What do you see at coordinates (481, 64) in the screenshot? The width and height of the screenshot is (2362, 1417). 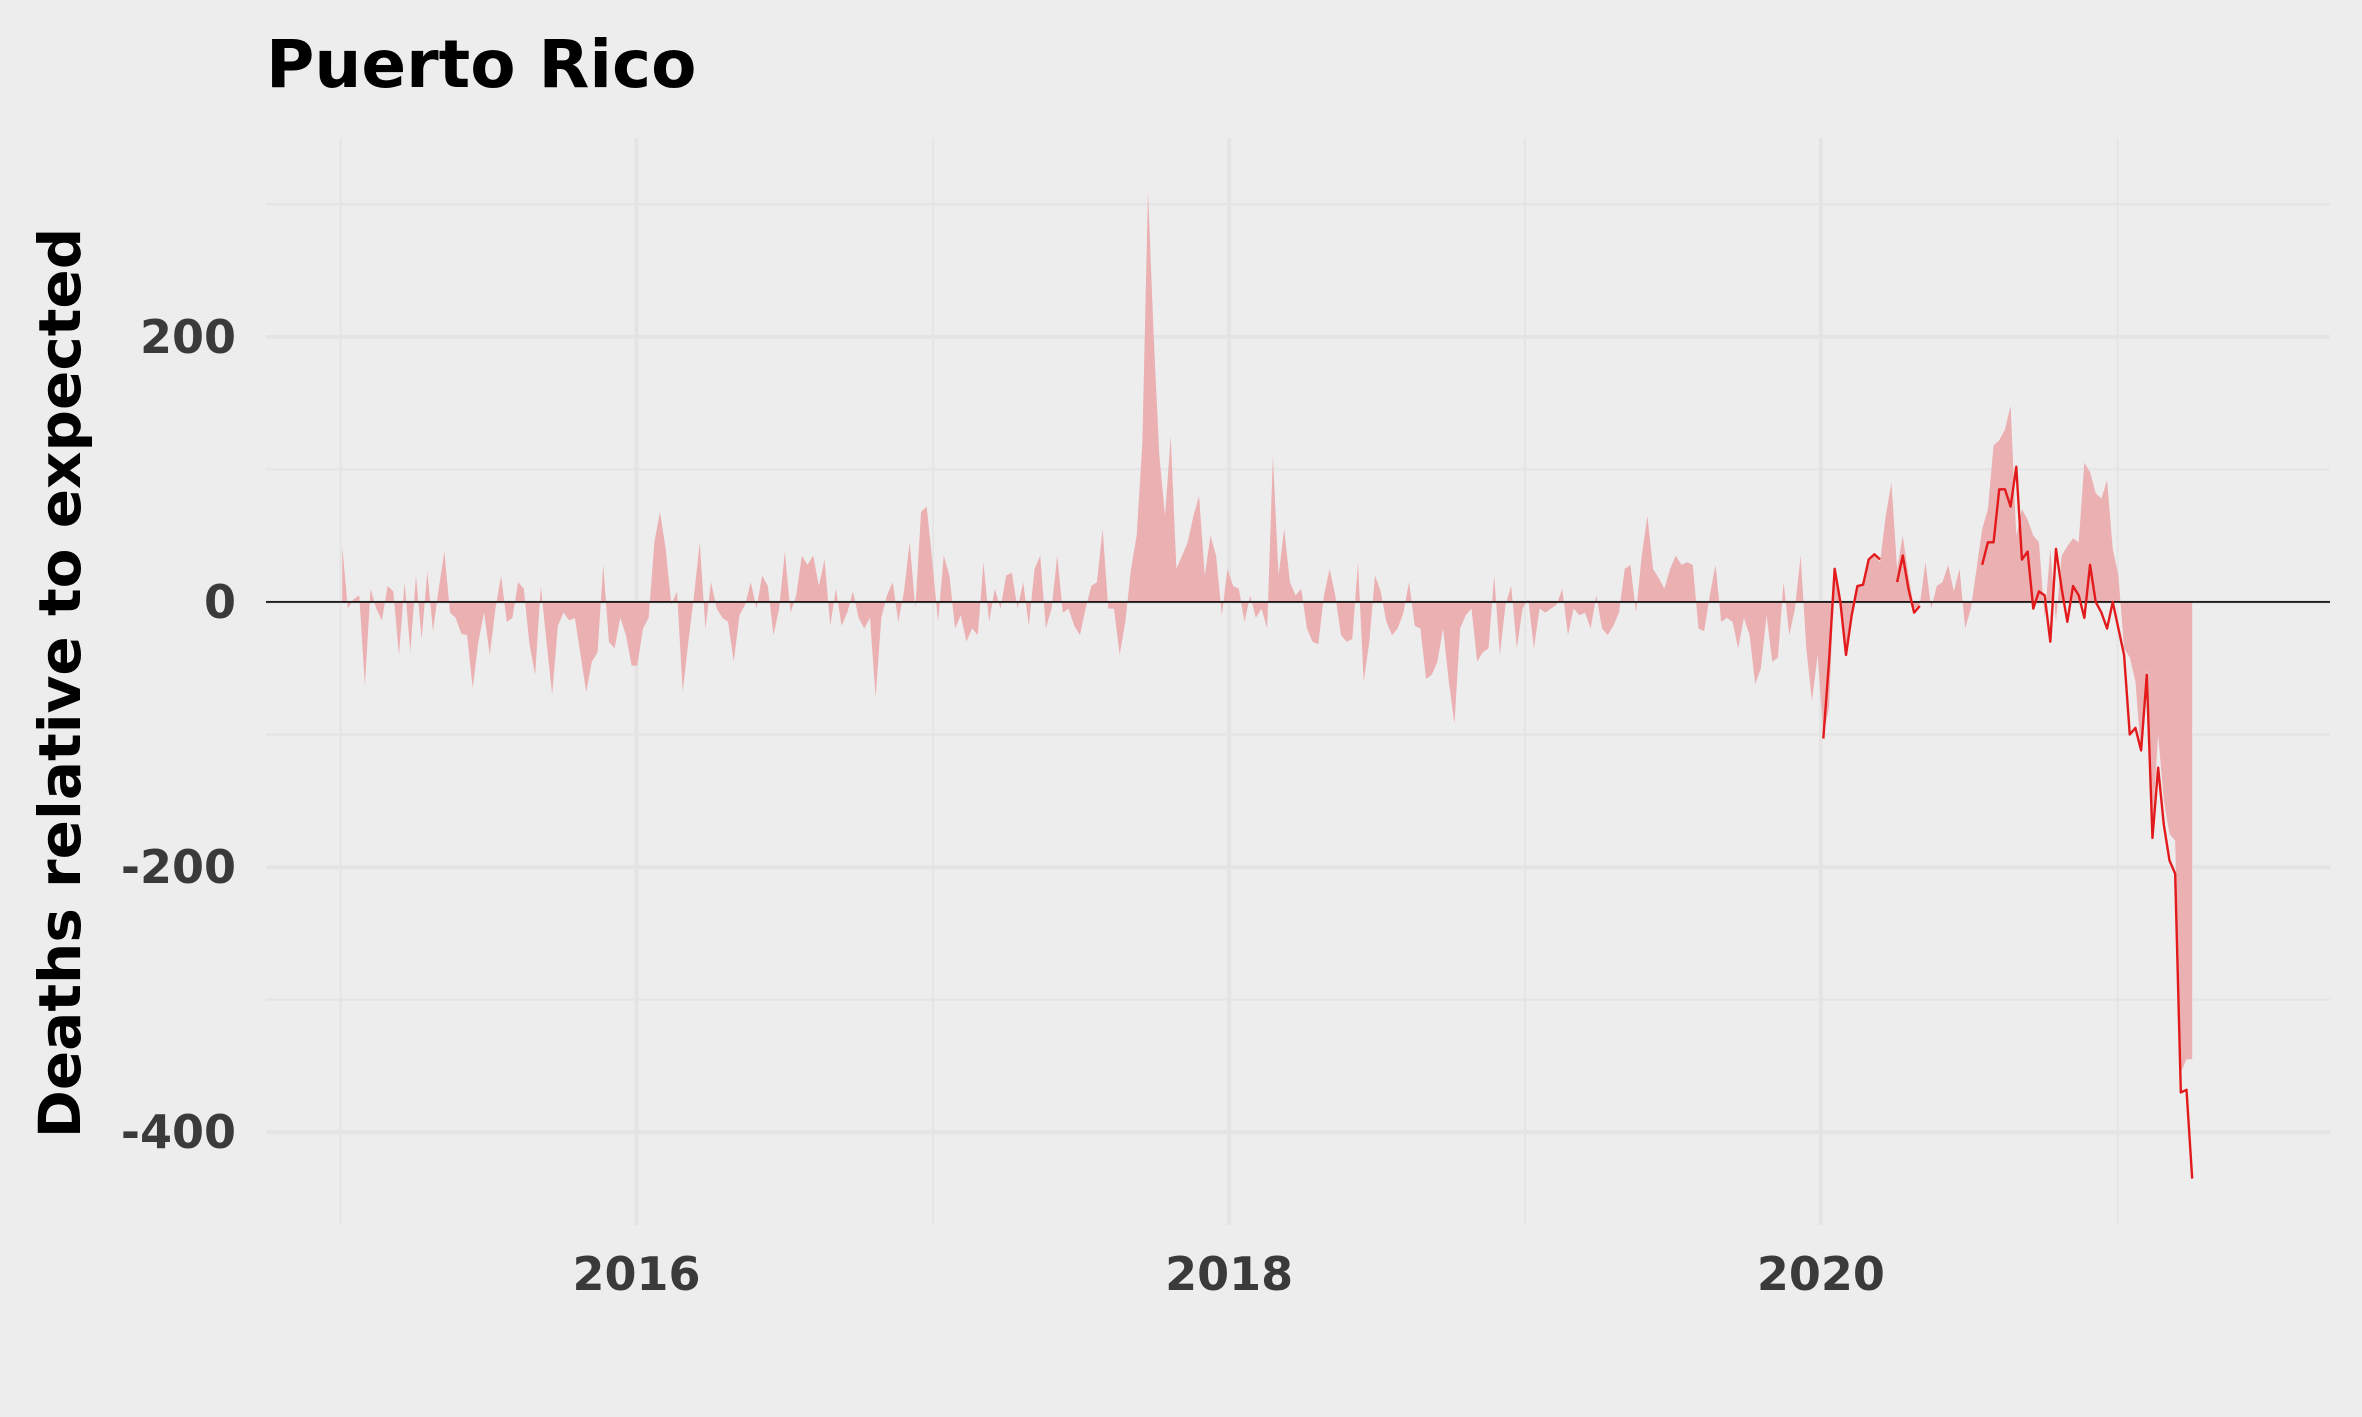 I see `chart-title: Puerto Rico` at bounding box center [481, 64].